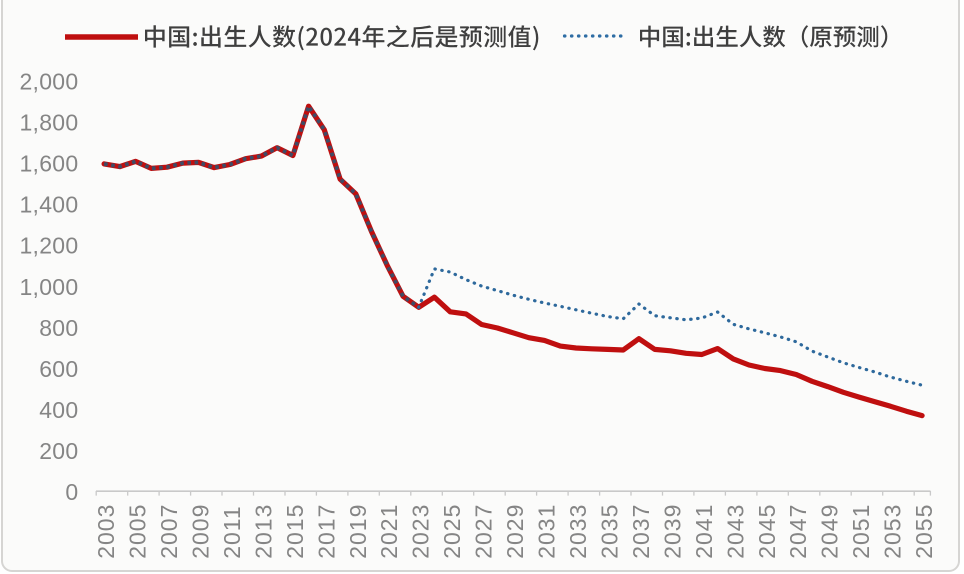 The width and height of the screenshot is (964, 574). Describe the element at coordinates (389, 531) in the screenshot. I see `svg-text: 2021` at that location.